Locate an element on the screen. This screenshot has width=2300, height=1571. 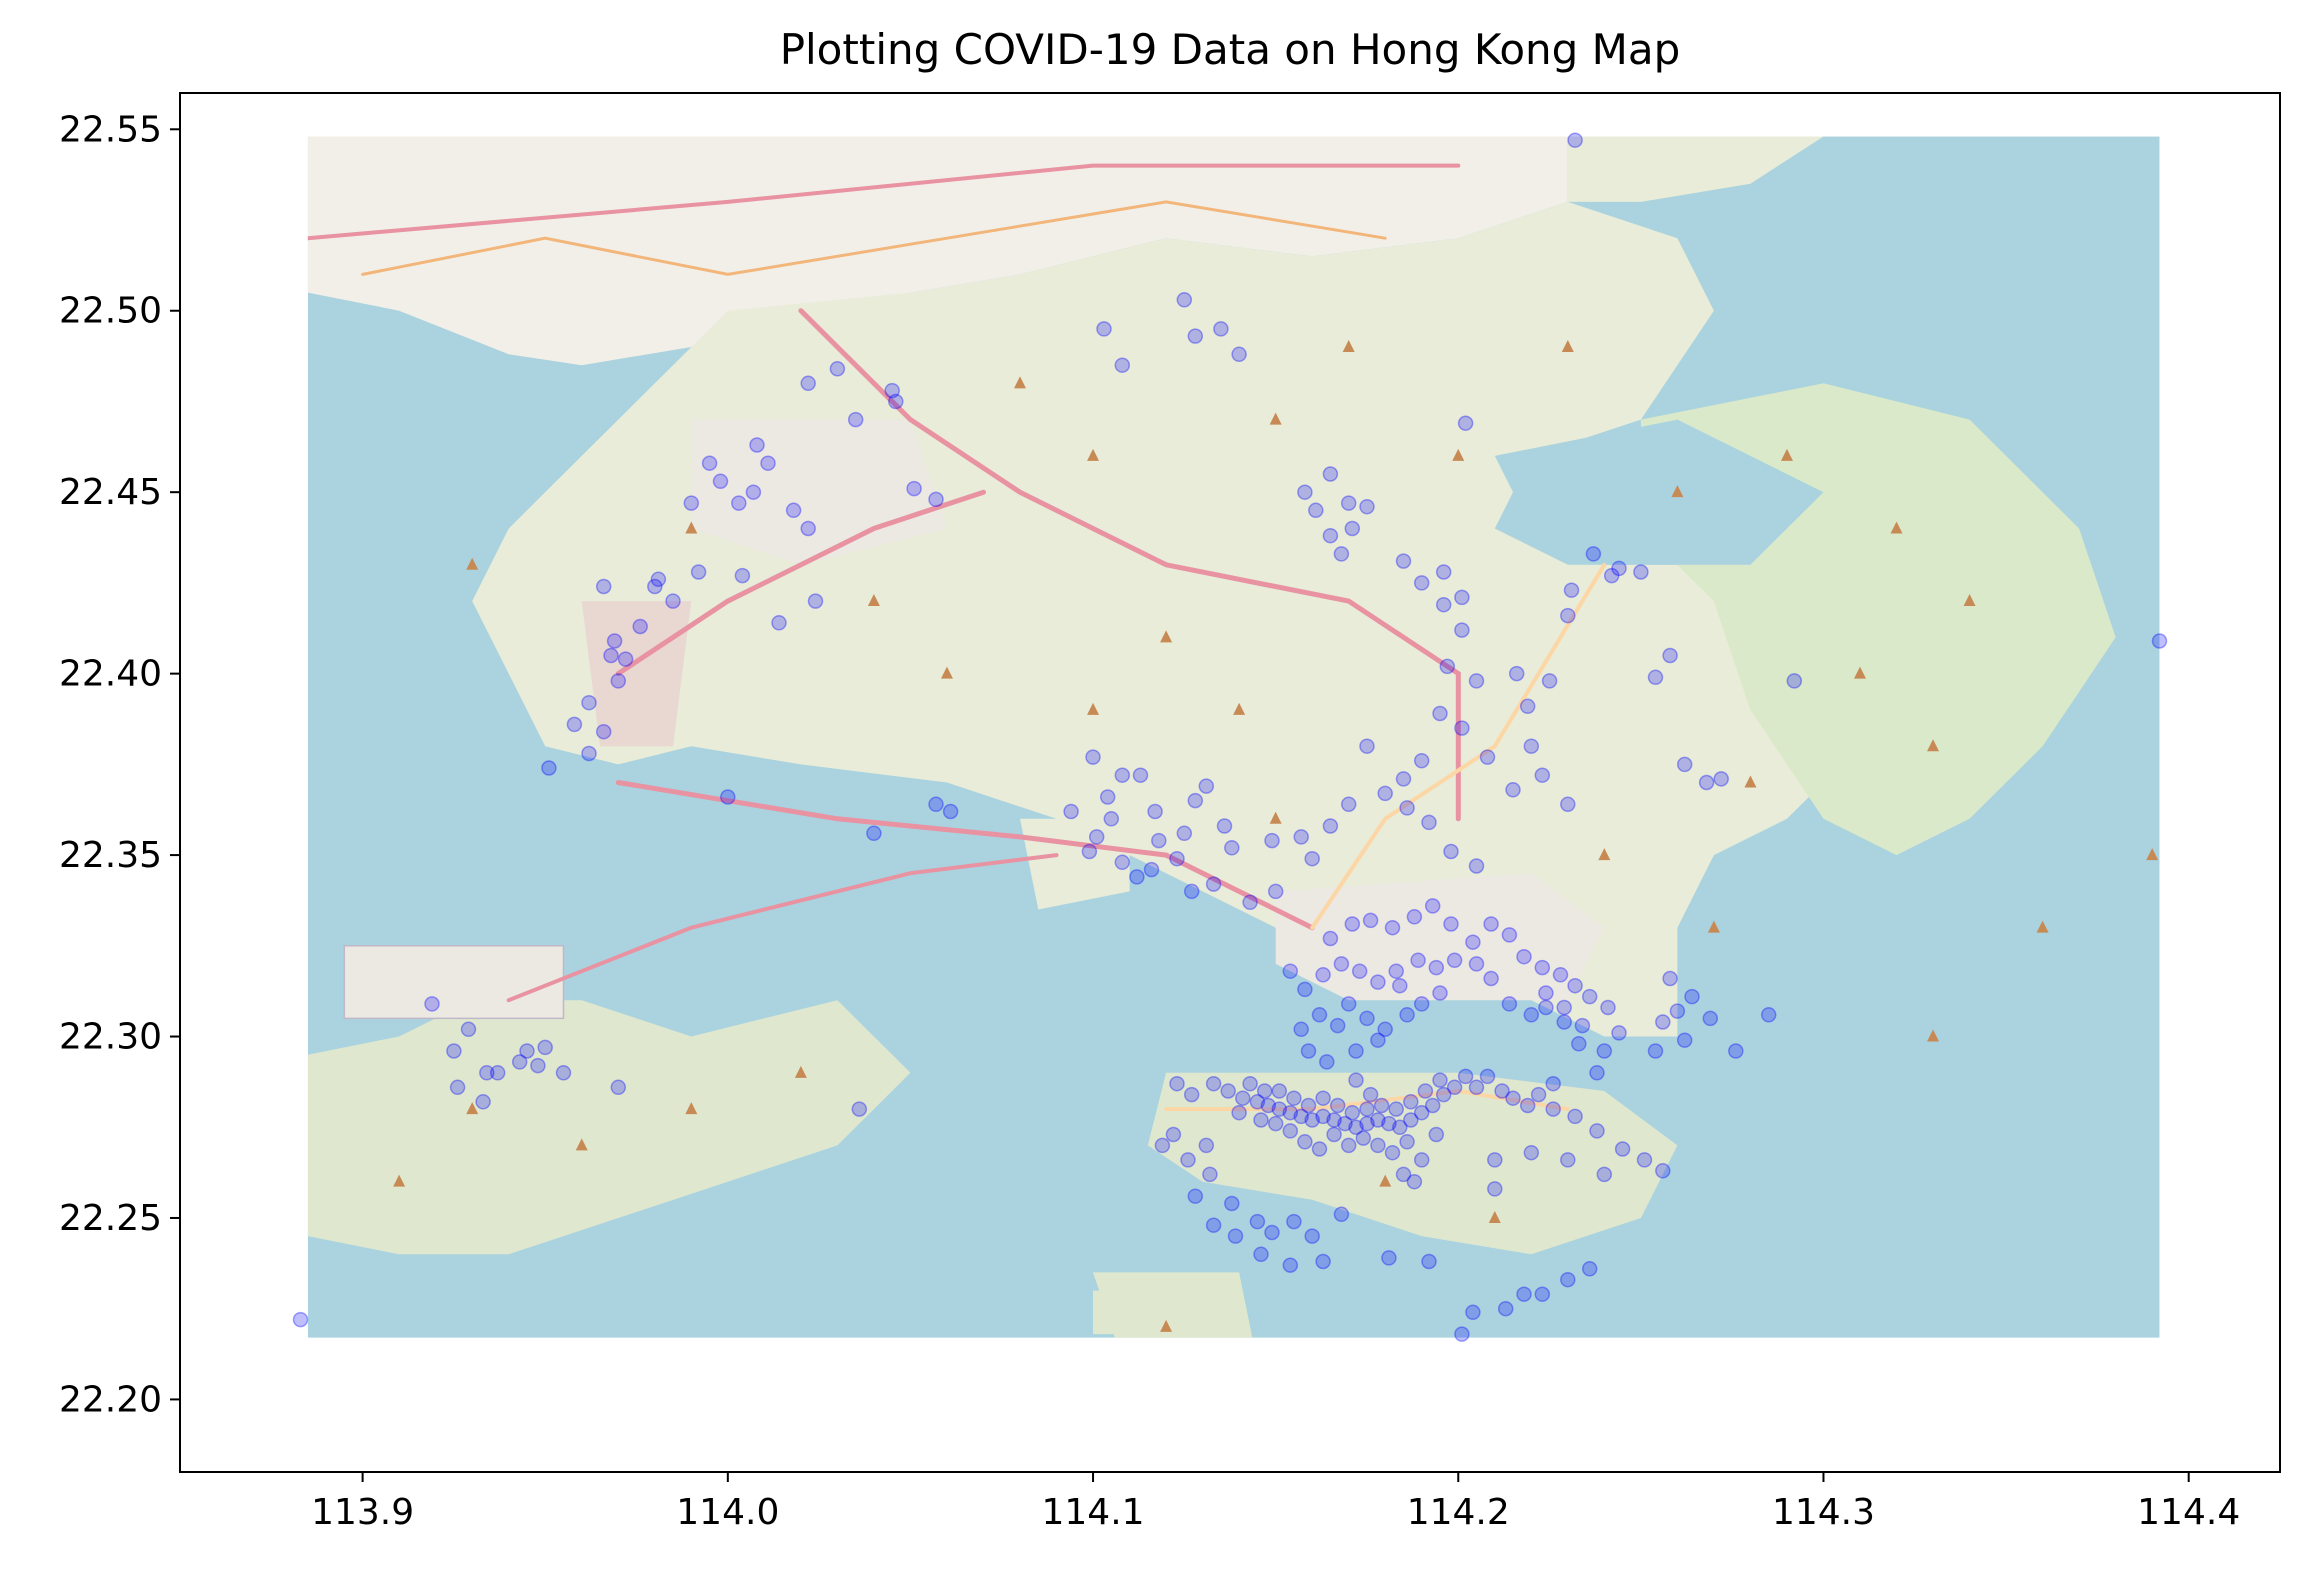
x-tick-label: 114.2 is located at coordinates (1458, 1512).